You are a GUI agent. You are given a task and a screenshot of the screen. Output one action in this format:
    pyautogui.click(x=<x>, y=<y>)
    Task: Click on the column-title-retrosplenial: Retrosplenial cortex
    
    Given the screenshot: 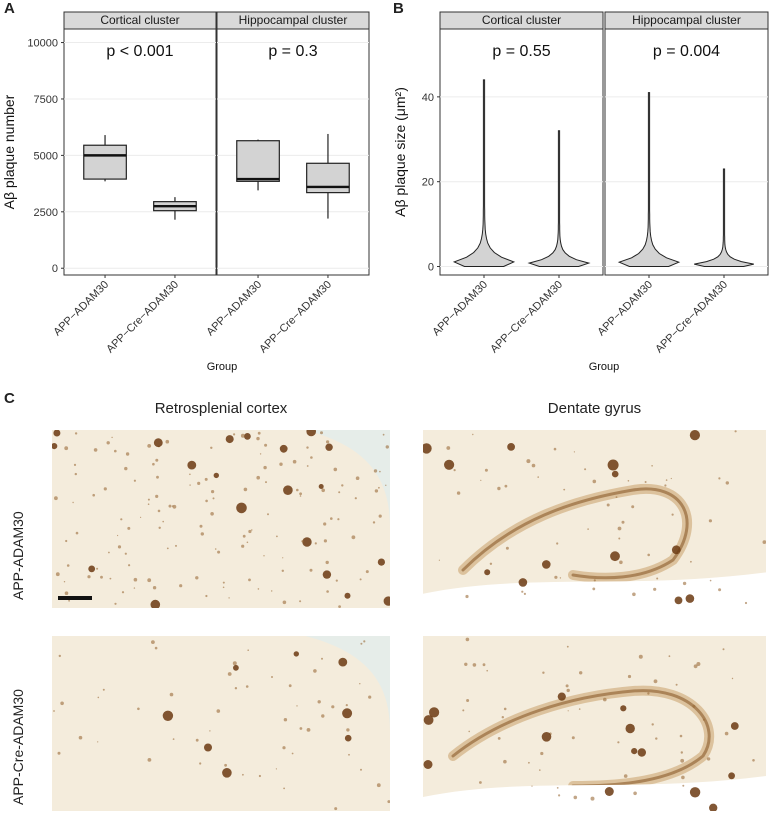 What is the action you would take?
    pyautogui.click(x=221, y=408)
    